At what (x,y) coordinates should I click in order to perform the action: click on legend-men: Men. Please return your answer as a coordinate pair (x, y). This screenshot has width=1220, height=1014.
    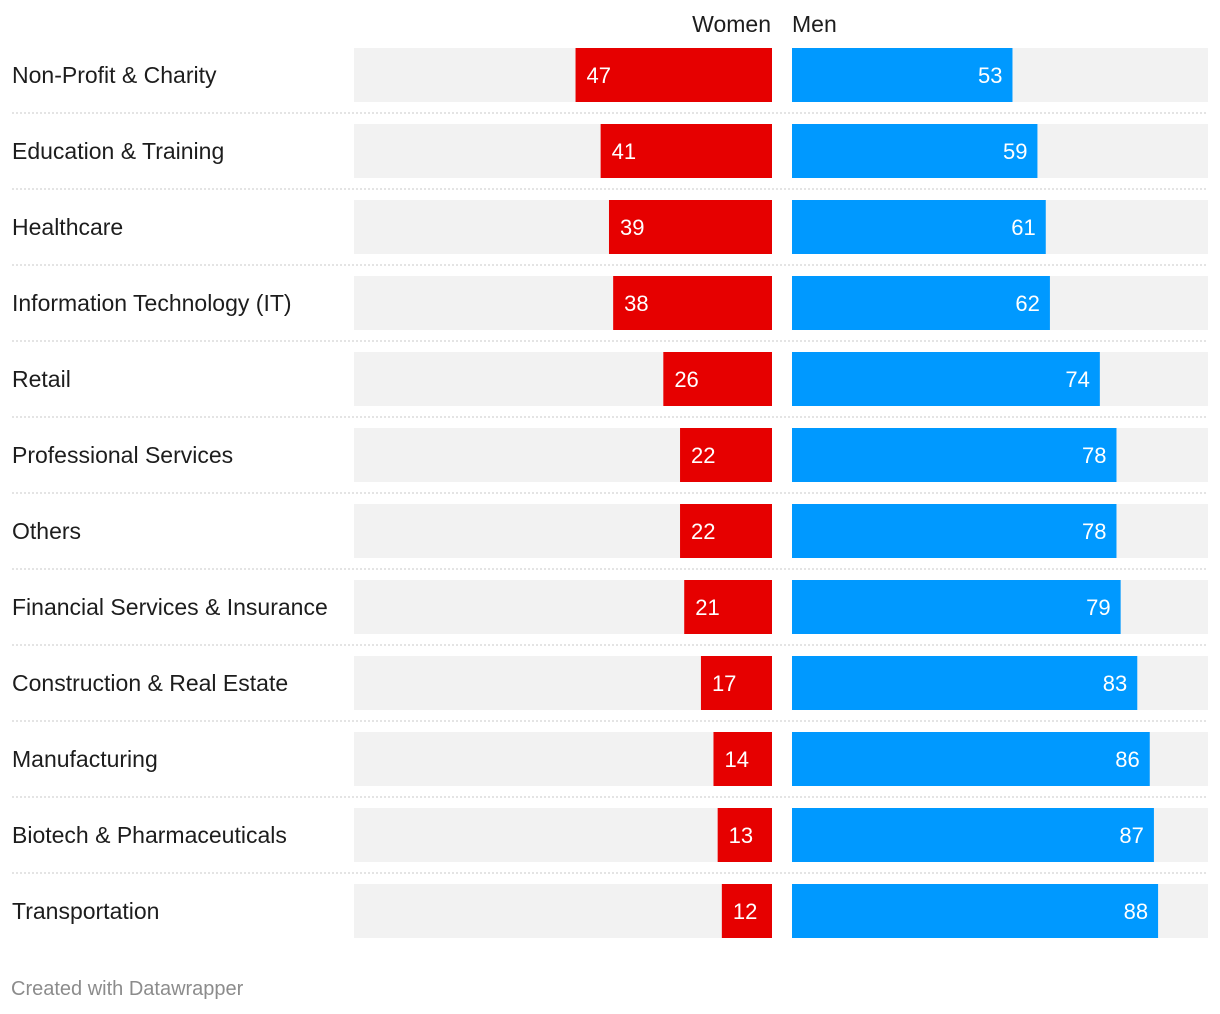
    Looking at the image, I should click on (814, 24).